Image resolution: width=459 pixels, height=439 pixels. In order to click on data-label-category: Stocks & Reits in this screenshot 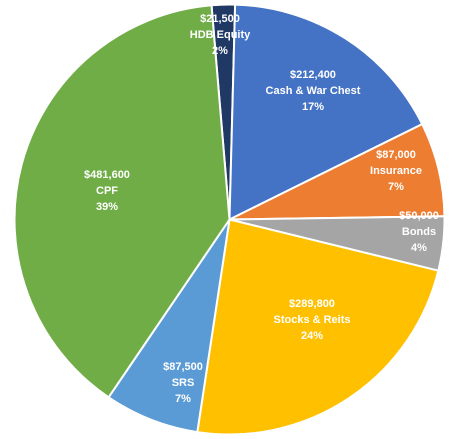, I will do `click(311, 320)`.